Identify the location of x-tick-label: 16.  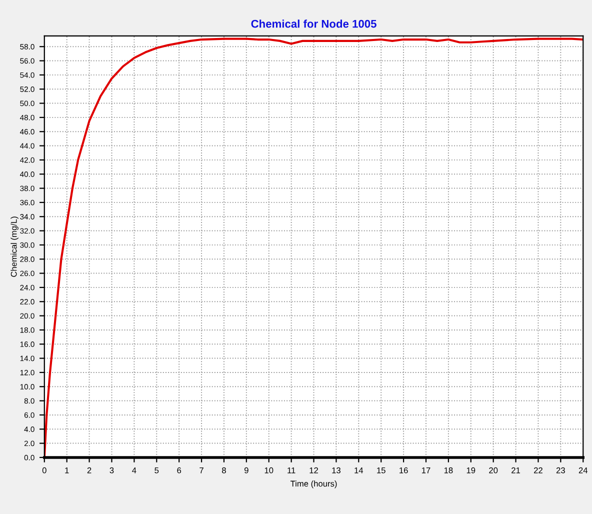
(404, 470).